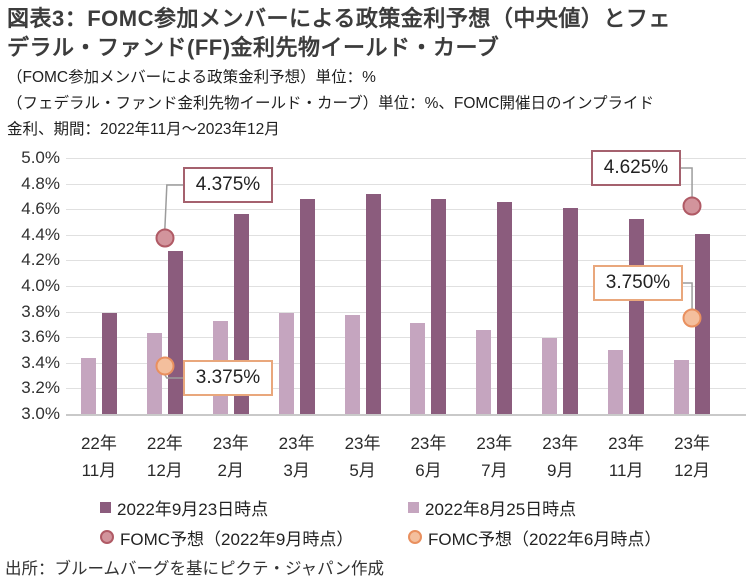 The height and width of the screenshot is (586, 751). What do you see at coordinates (40, 234) in the screenshot?
I see `y-tick-label: 4.4%` at bounding box center [40, 234].